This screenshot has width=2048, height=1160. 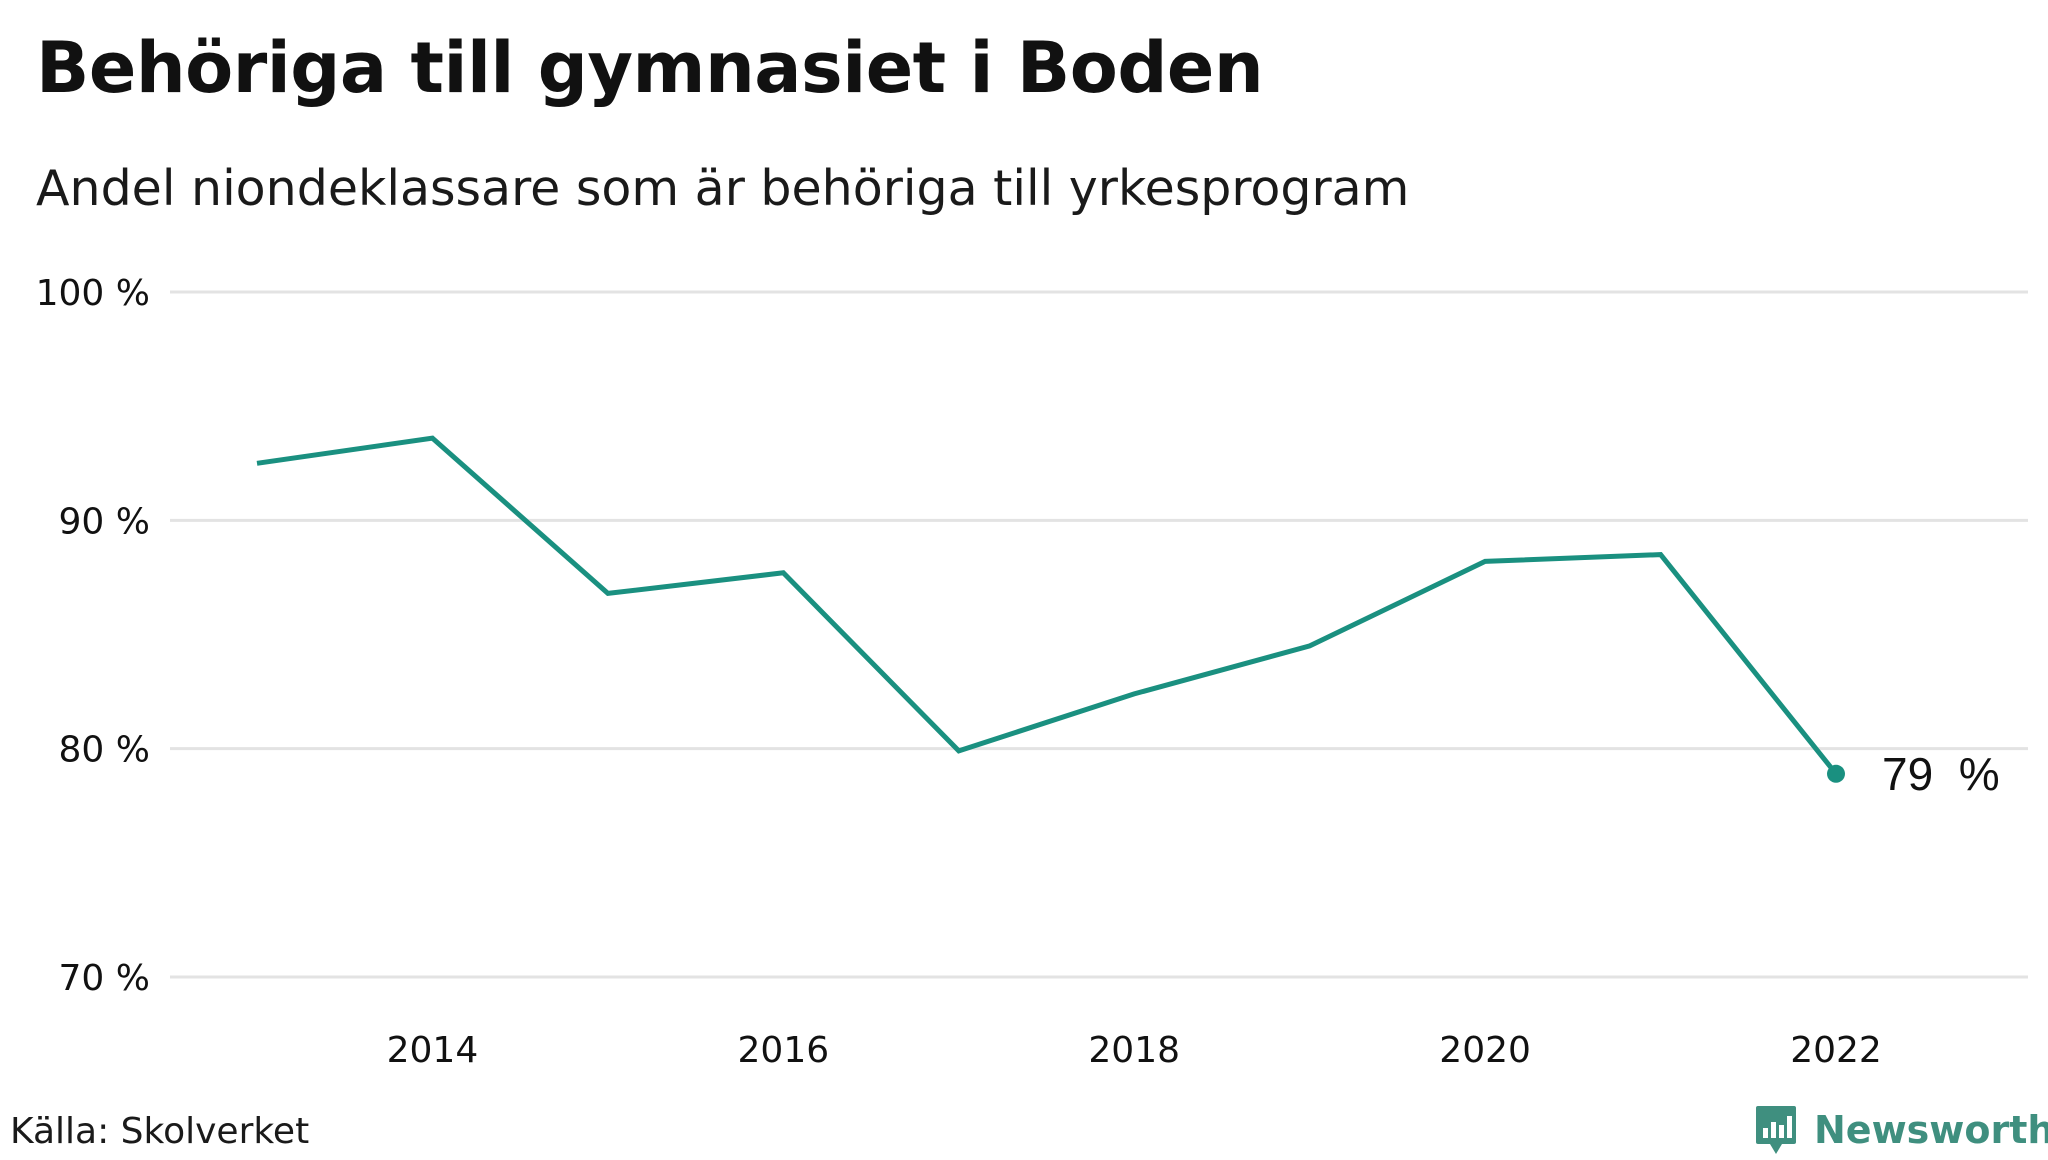 I want to click on end-value-label: 79 %, so click(x=1941, y=774).